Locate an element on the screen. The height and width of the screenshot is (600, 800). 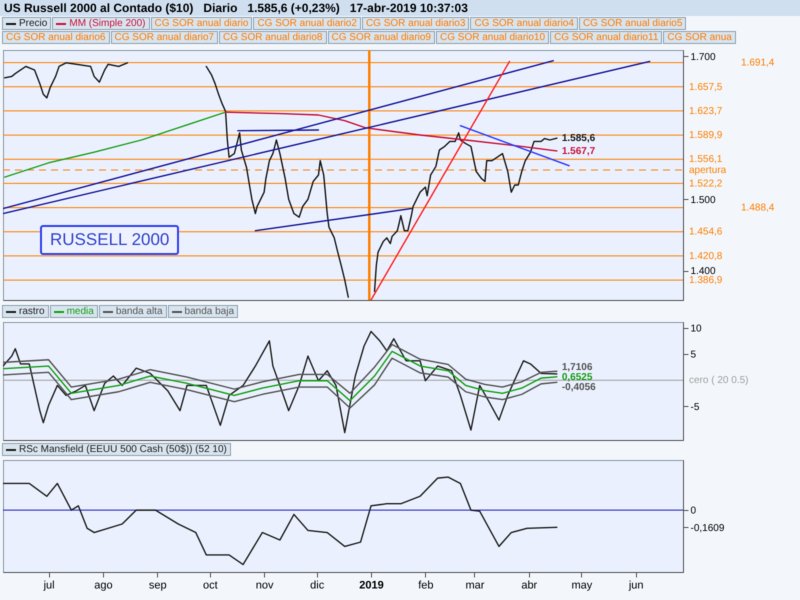
x-tick-label: jul is located at coordinates (48, 586).